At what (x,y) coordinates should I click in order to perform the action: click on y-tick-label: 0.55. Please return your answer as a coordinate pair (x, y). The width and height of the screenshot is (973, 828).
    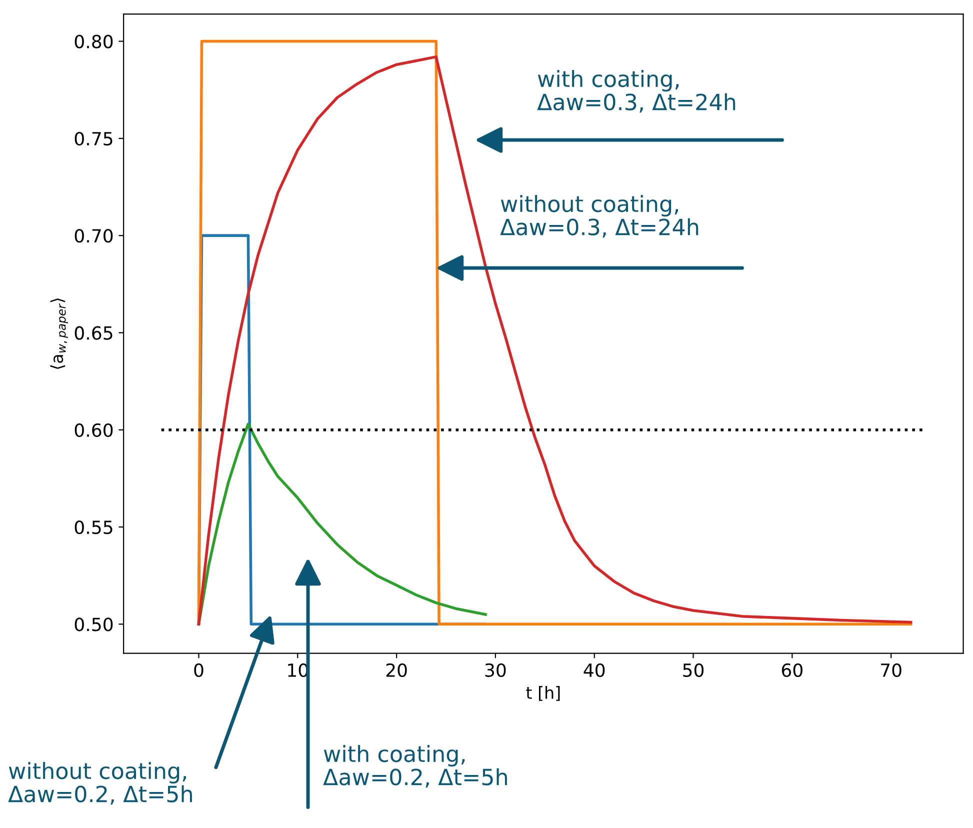
    Looking at the image, I should click on (93, 527).